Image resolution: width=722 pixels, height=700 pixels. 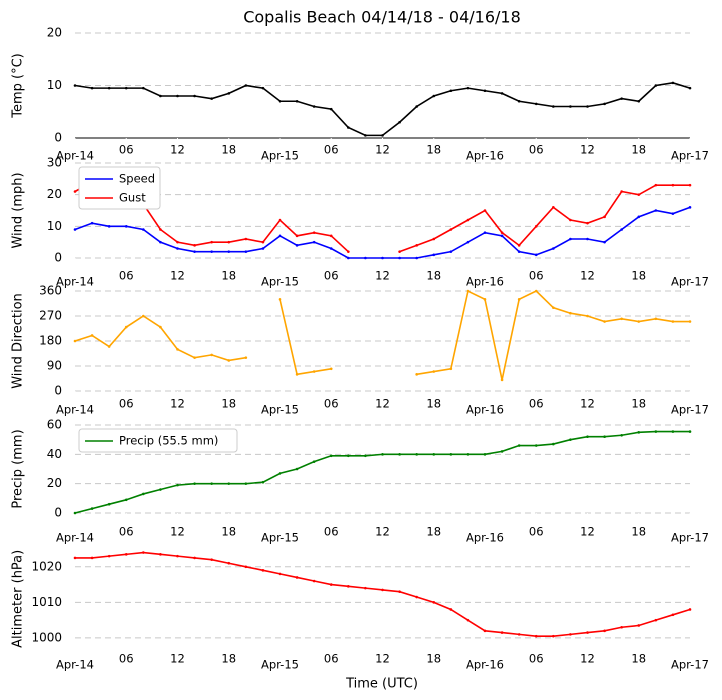 What do you see at coordinates (46, 602) in the screenshot?
I see `y-tick-label: 1010` at bounding box center [46, 602].